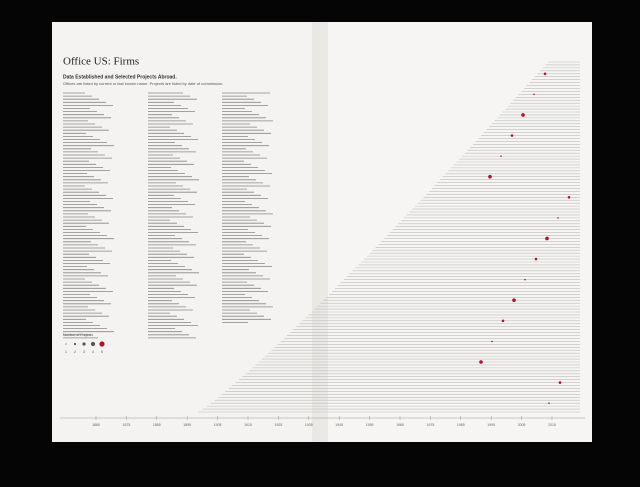 This screenshot has width=640, height=487. What do you see at coordinates (491, 425) in the screenshot?
I see `year-label: 1995` at bounding box center [491, 425].